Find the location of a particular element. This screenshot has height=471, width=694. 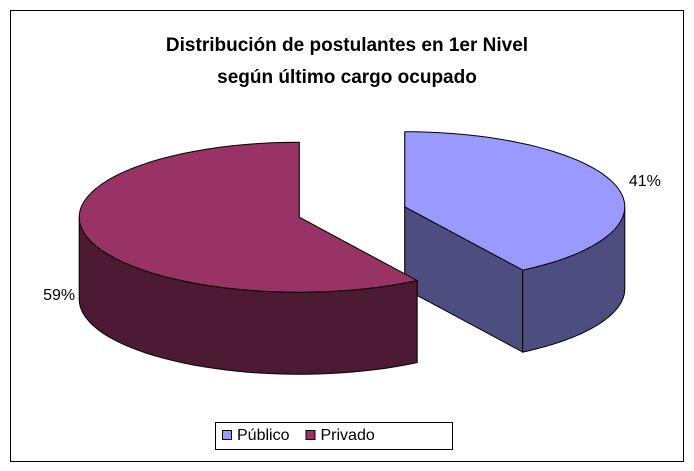

data-label: 59% is located at coordinates (59, 295).